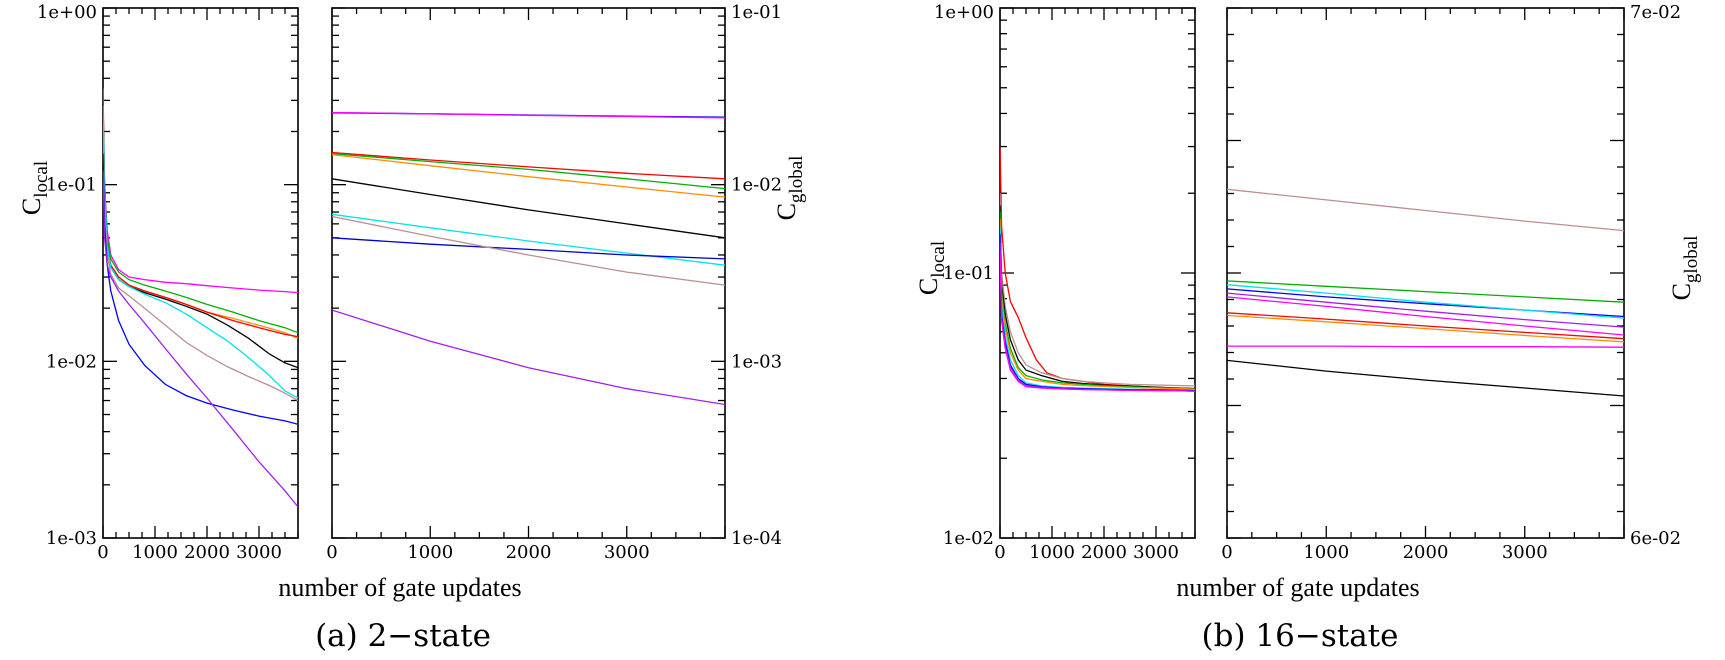 This screenshot has height=660, width=1725. What do you see at coordinates (1684, 268) in the screenshot?
I see `figure-b-ylabel-right: Cglobal` at bounding box center [1684, 268].